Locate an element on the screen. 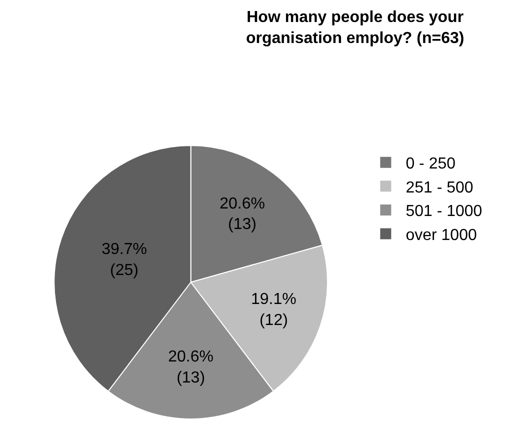 The width and height of the screenshot is (530, 441). legend-label: 501 - 1000 is located at coordinates (444, 211).